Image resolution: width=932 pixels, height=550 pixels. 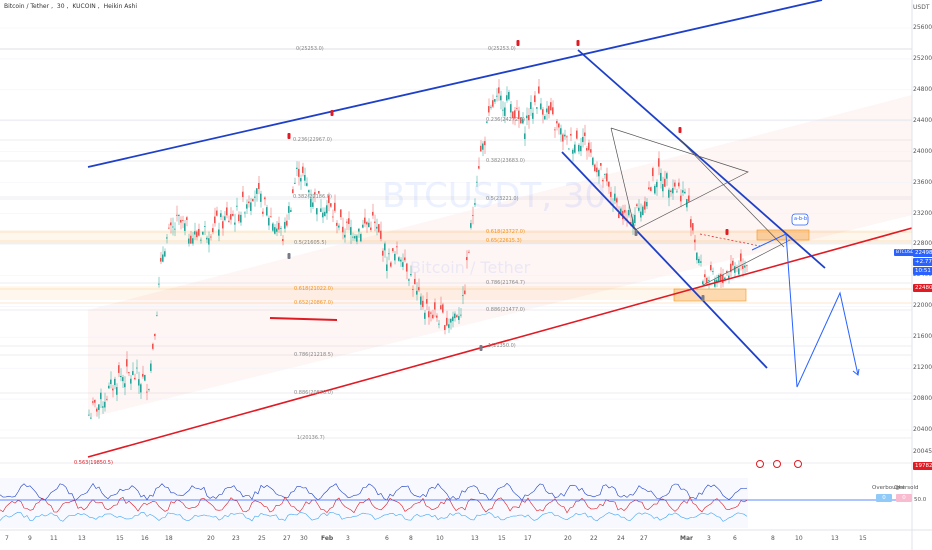 What do you see at coordinates (502, 346) in the screenshot?
I see `fib-level-label: 1(21350.0)` at bounding box center [502, 346].